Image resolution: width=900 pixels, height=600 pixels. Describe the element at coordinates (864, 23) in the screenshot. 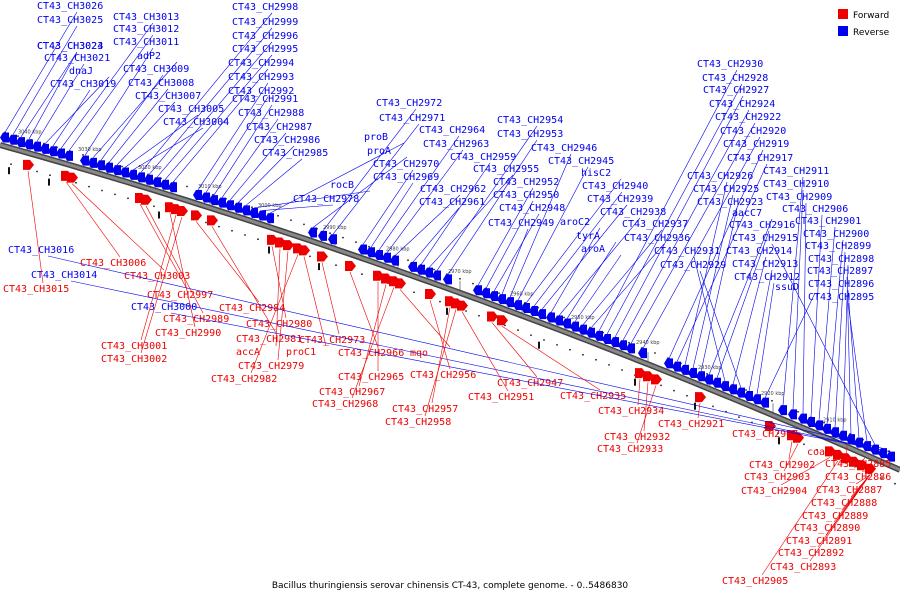

I see `legend: Forward Reverse` at that location.